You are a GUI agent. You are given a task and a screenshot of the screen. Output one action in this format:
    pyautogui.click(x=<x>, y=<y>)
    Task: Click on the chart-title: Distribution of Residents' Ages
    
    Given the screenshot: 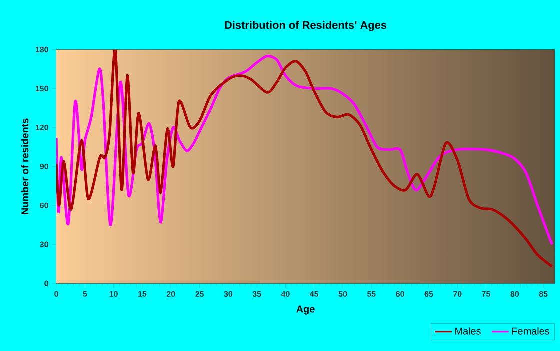 What is the action you would take?
    pyautogui.click(x=306, y=26)
    